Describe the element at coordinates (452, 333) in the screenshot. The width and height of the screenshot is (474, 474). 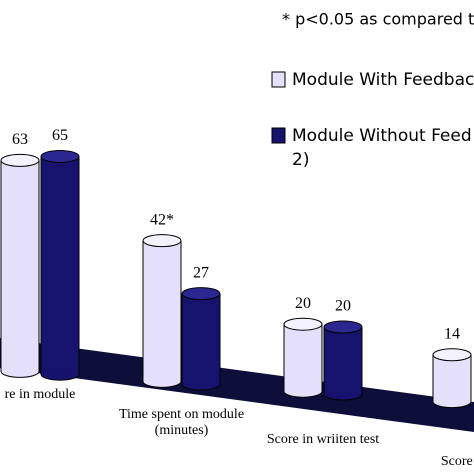
I see `value-label: 14` at that location.